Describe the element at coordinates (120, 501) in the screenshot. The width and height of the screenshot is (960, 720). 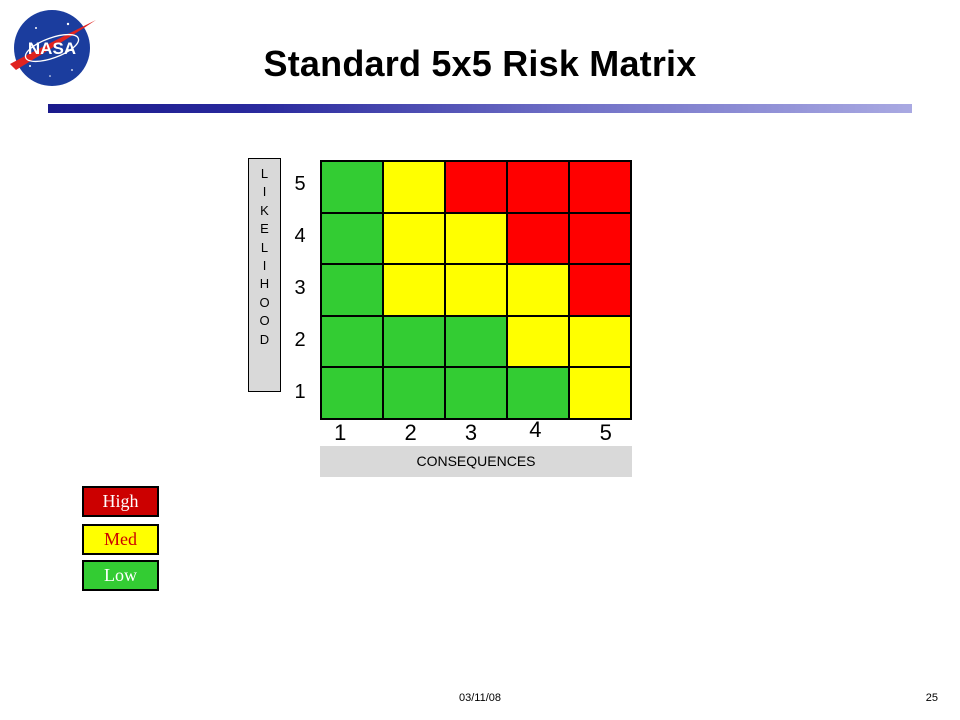
I see `legend-high: High` at that location.